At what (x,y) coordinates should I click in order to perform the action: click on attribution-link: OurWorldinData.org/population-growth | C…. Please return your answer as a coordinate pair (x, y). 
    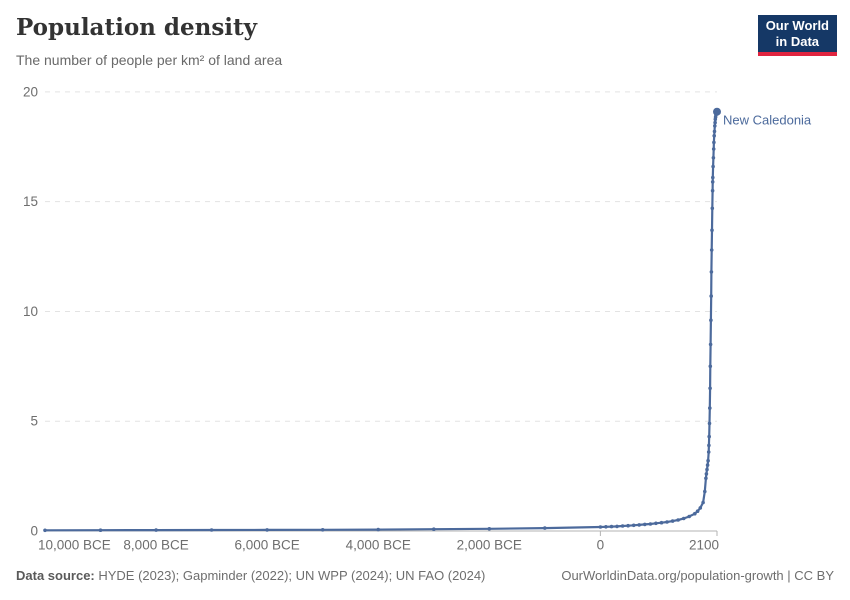
    Looking at the image, I should click on (697, 575).